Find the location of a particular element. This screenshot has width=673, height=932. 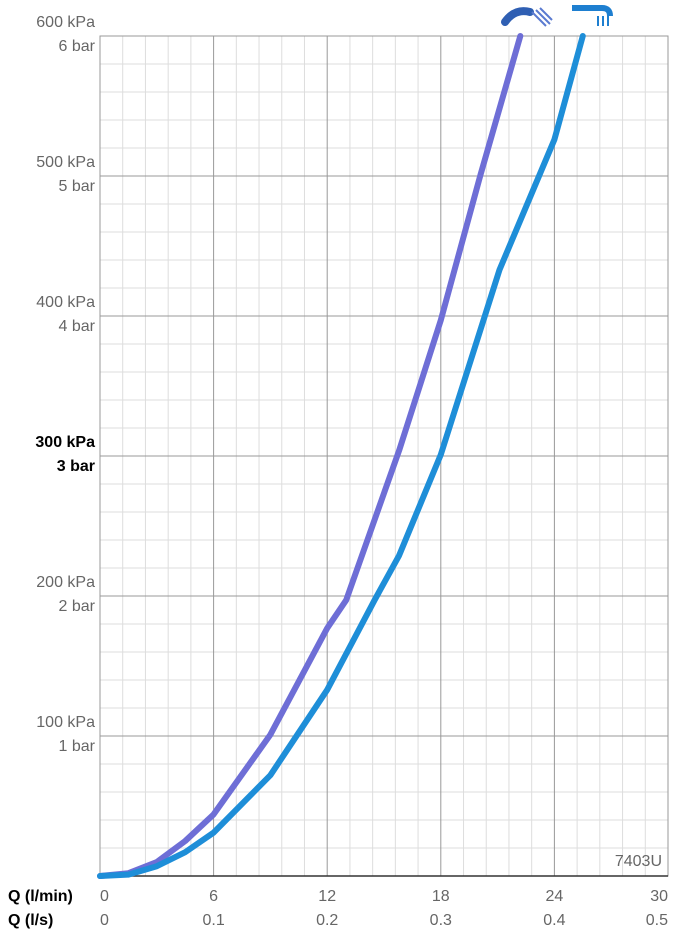

x2-tick-label: 0.1 is located at coordinates (213, 920).